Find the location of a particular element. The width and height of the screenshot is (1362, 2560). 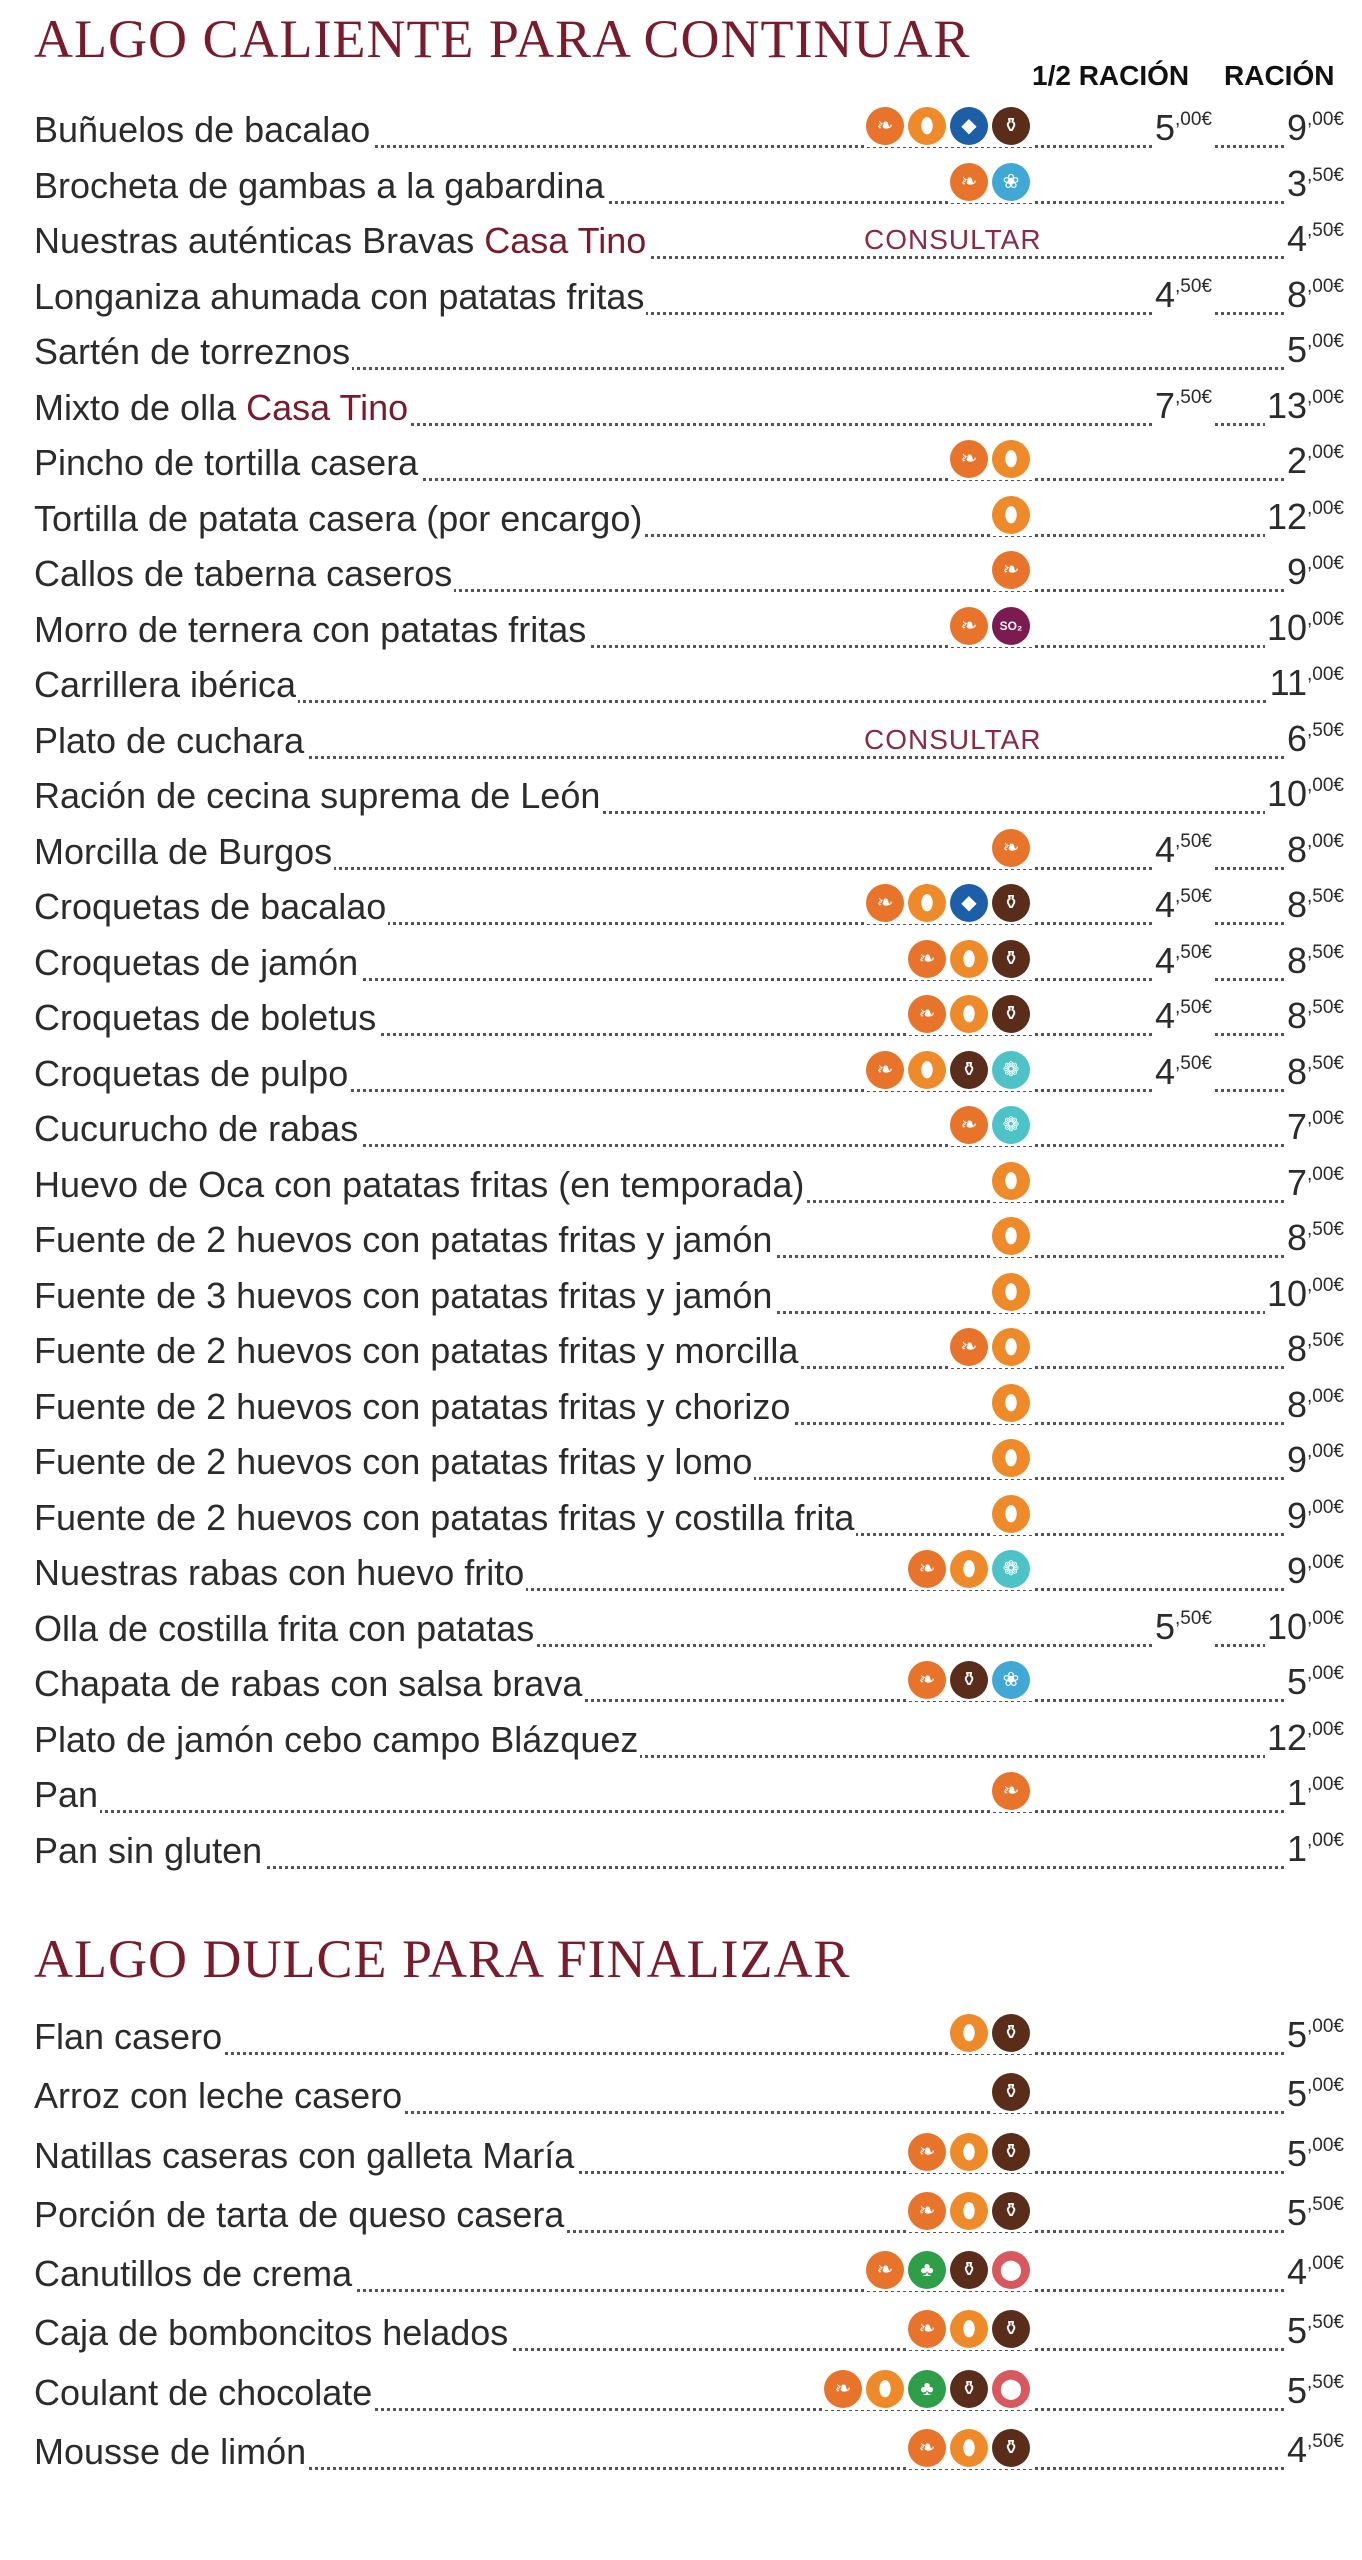

price-int: 11 is located at coordinates (1288, 682).